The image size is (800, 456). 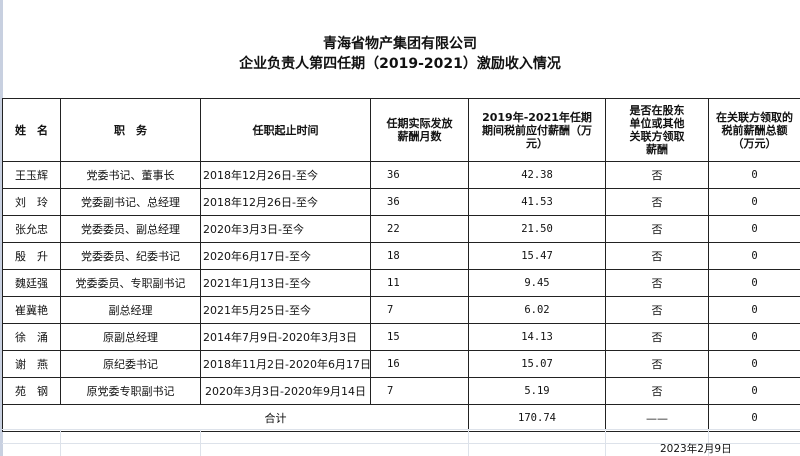 I want to click on header-months: 任期实际发放薪酬月数, so click(x=419, y=130).